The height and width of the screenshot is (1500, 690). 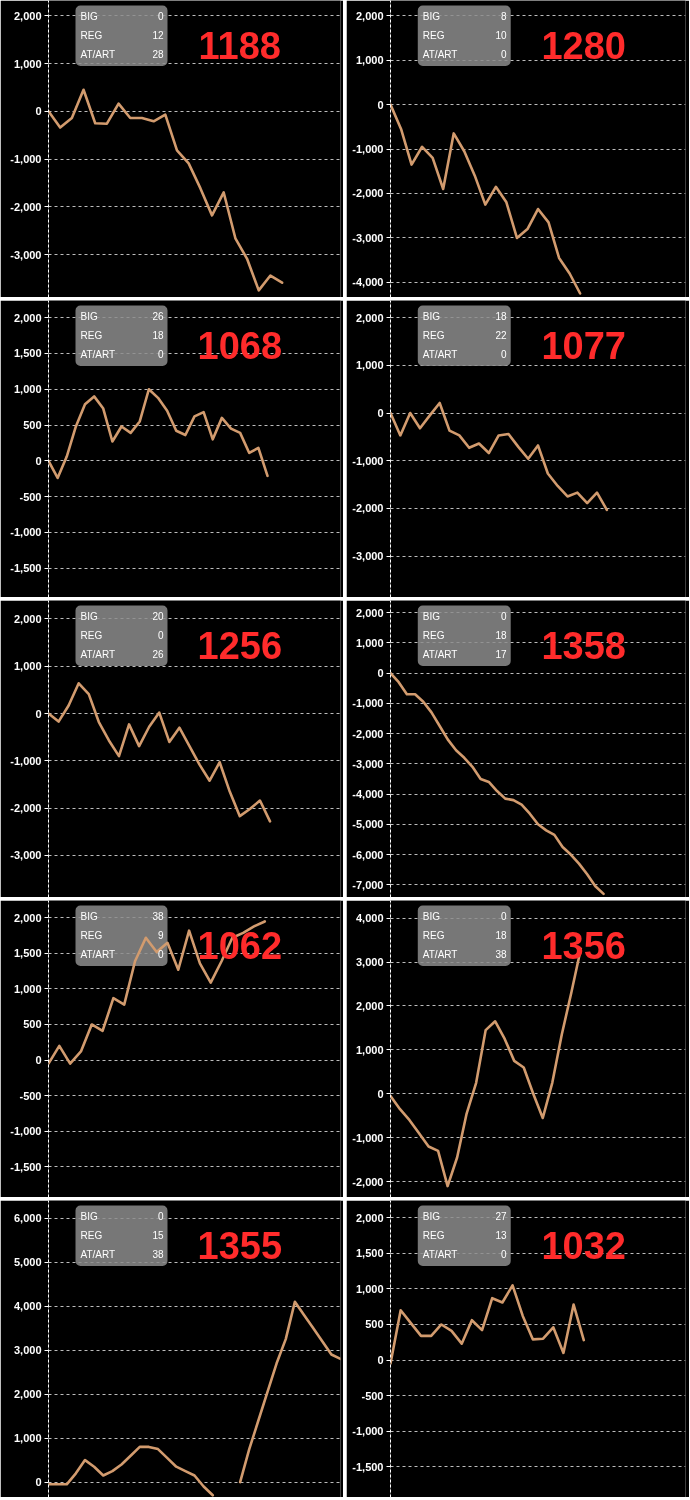 What do you see at coordinates (368, 884) in the screenshot?
I see `y-tick-label: -7,000` at bounding box center [368, 884].